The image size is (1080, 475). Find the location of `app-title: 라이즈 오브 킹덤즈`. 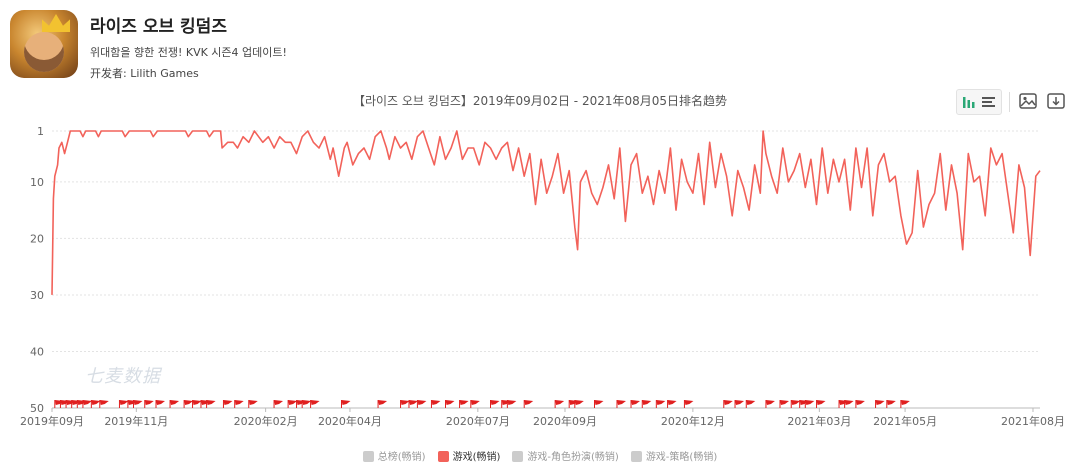

app-title: 라이즈 오브 킹덤즈 is located at coordinates (158, 27).